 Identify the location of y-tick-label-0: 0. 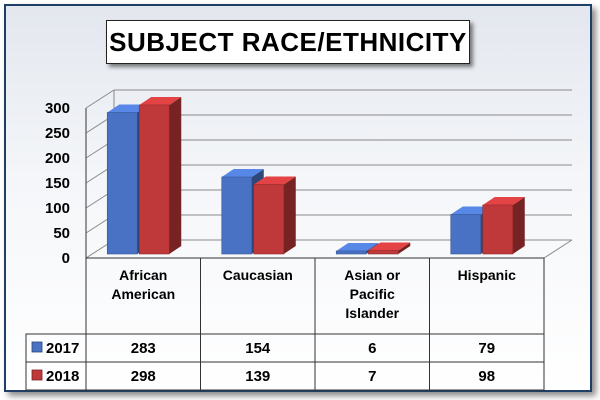
(66, 258).